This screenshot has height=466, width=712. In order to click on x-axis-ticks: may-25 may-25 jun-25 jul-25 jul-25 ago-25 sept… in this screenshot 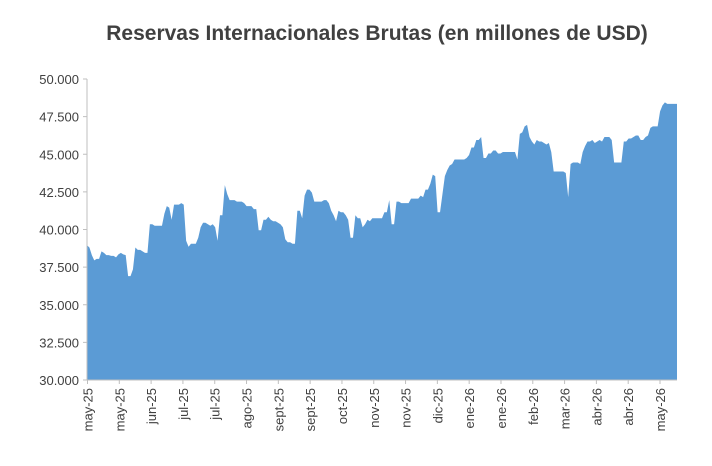, I will do `click(374, 405)`.